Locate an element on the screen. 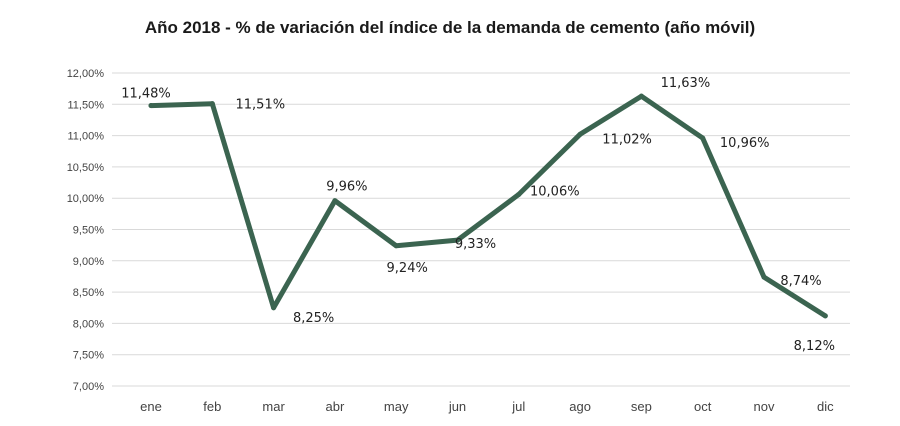  x-tick-label: mar is located at coordinates (273, 406).